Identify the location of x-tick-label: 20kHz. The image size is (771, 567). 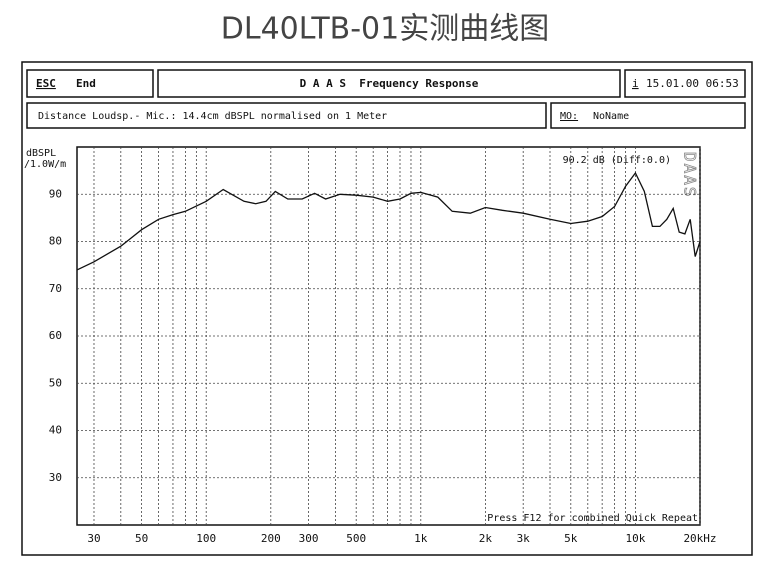
(699, 538).